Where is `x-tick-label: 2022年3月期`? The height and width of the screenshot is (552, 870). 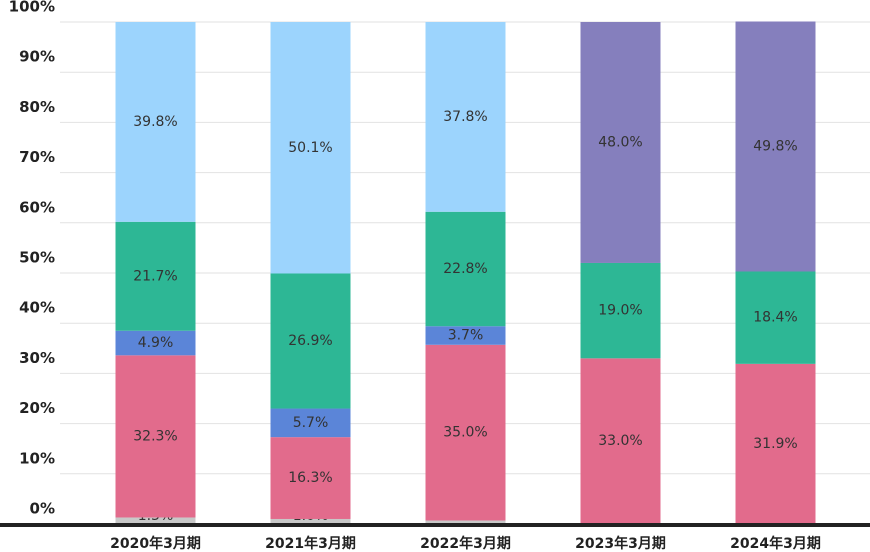 x-tick-label: 2022年3月期 is located at coordinates (465, 543).